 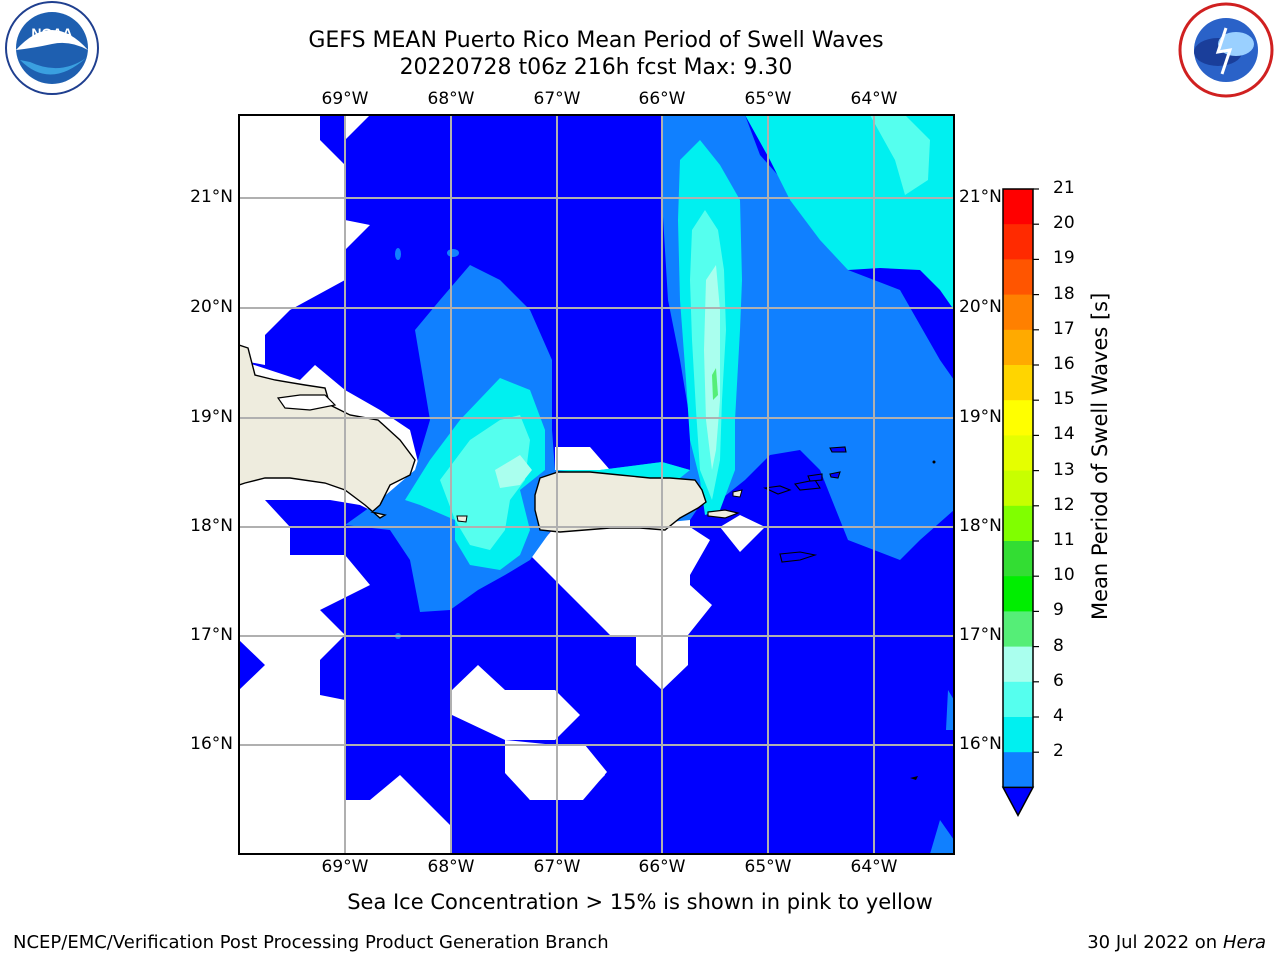 I want to click on colorbar-tick-label: 2, so click(x=1058, y=751).